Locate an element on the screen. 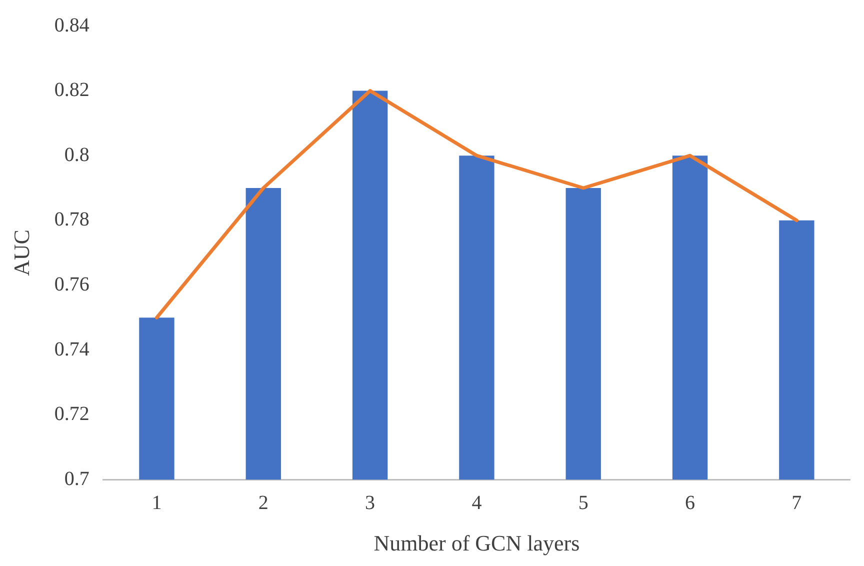 The height and width of the screenshot is (566, 864). y-tick-label: 0.76 is located at coordinates (72, 284).